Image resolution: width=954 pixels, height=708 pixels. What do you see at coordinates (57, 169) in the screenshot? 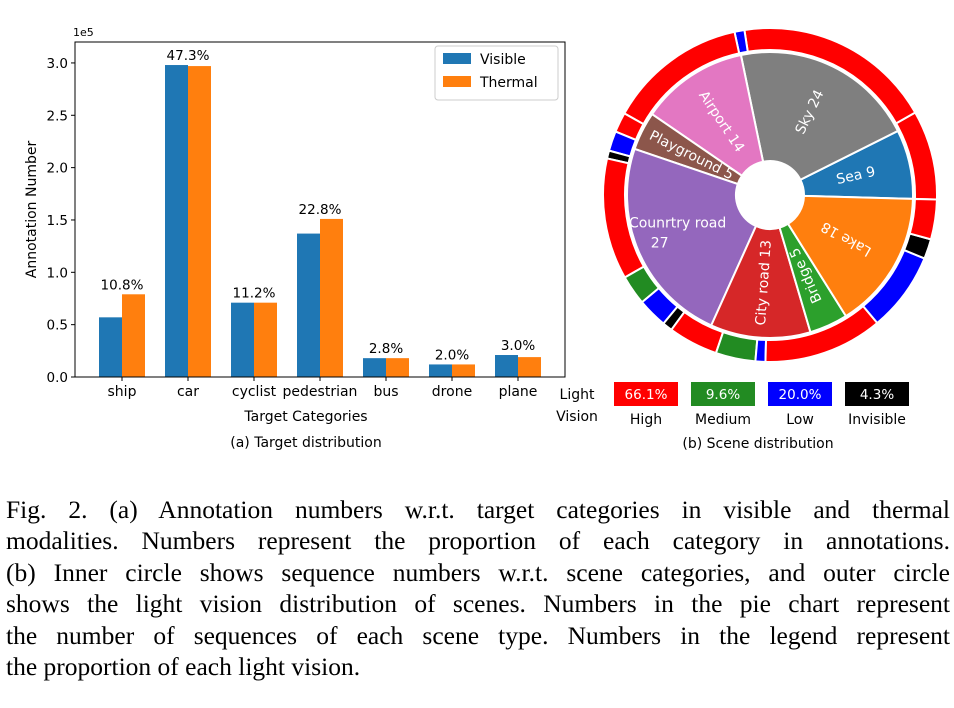
I see `y-tick-label: 2.0` at bounding box center [57, 169].